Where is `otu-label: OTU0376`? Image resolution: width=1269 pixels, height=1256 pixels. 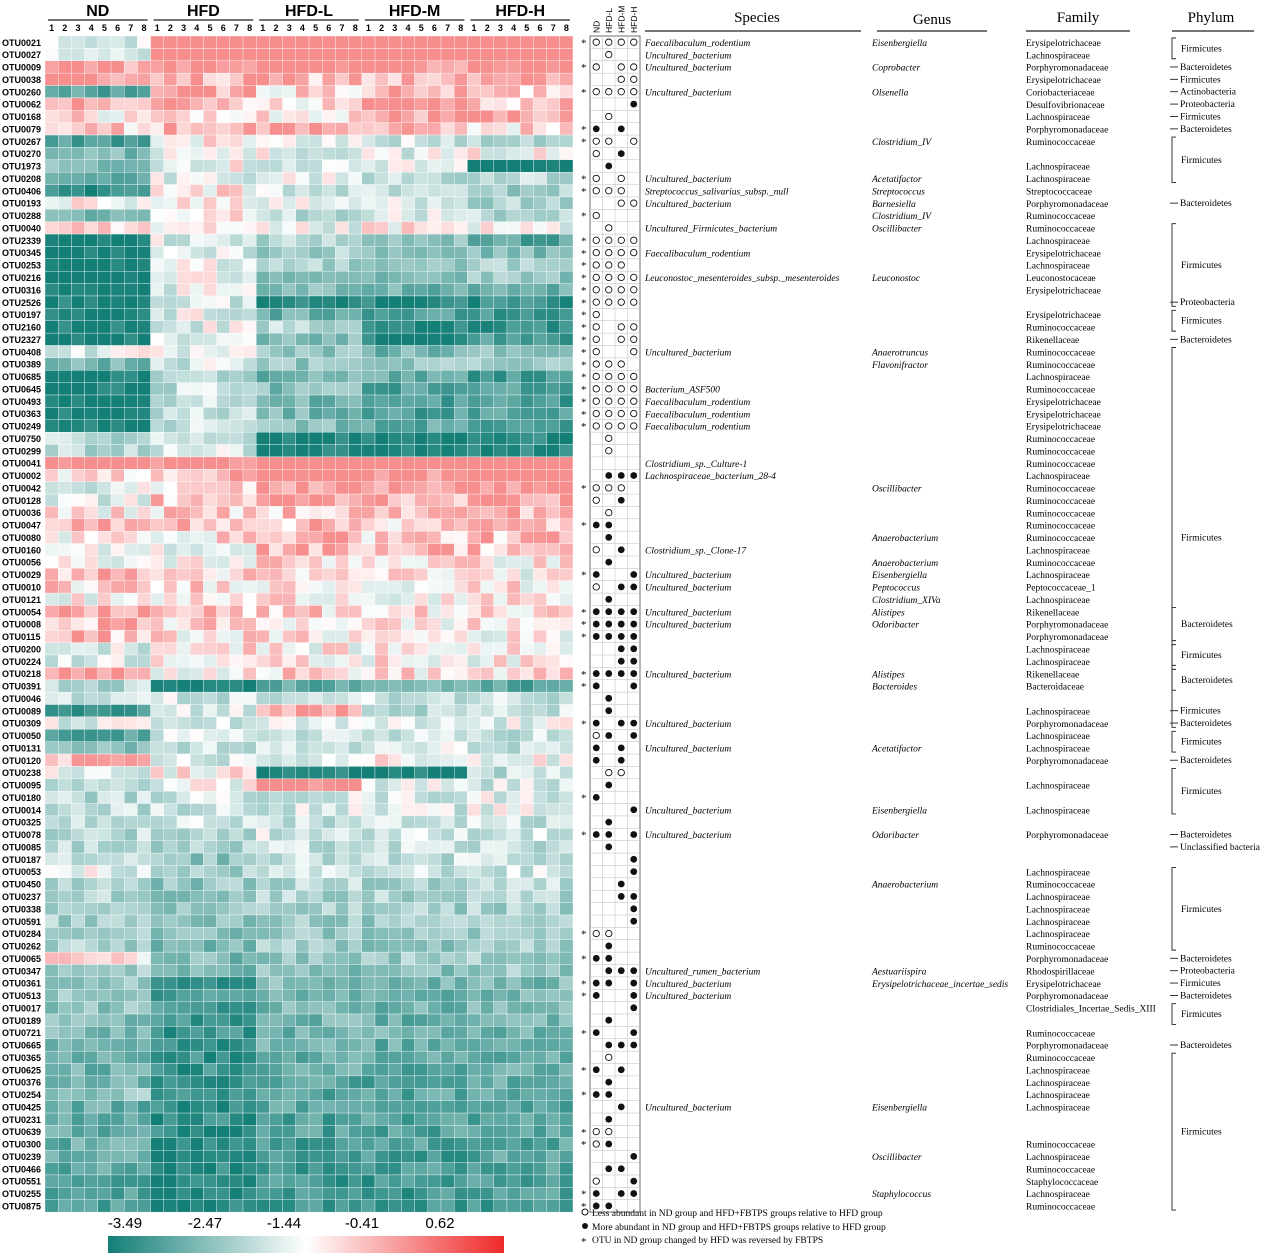 otu-label: OTU0376 is located at coordinates (21, 1083).